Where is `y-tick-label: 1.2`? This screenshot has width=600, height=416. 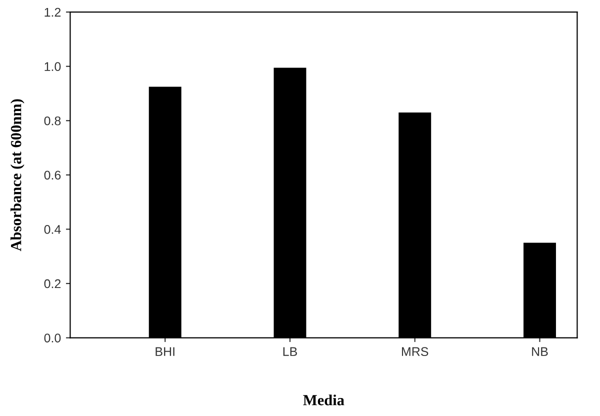 y-tick-label: 1.2 is located at coordinates (52, 12).